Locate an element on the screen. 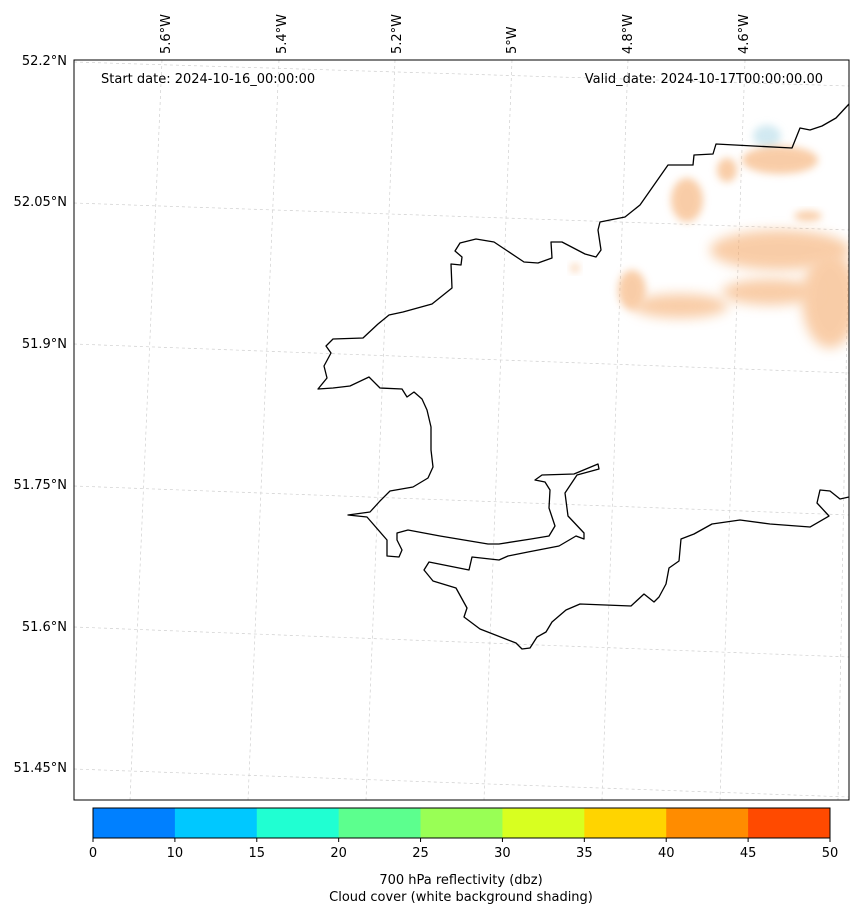 The image size is (859, 914). lon-label-5W: 5°W is located at coordinates (512, 40).